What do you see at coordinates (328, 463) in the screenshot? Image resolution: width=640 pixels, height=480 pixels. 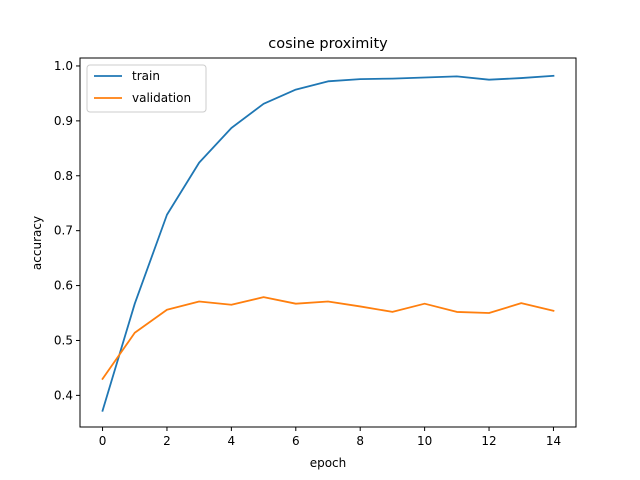 I see `x-axis-title: epoch` at bounding box center [328, 463].